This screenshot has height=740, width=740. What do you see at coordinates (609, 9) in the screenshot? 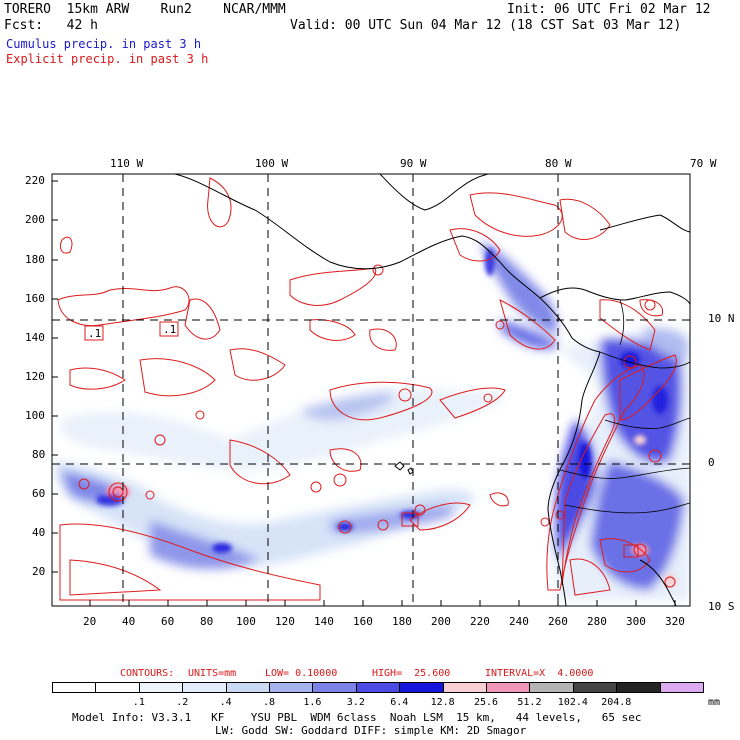
I see `init-time: Init: 06 UTC Fri 02 Mar 12` at bounding box center [609, 9].